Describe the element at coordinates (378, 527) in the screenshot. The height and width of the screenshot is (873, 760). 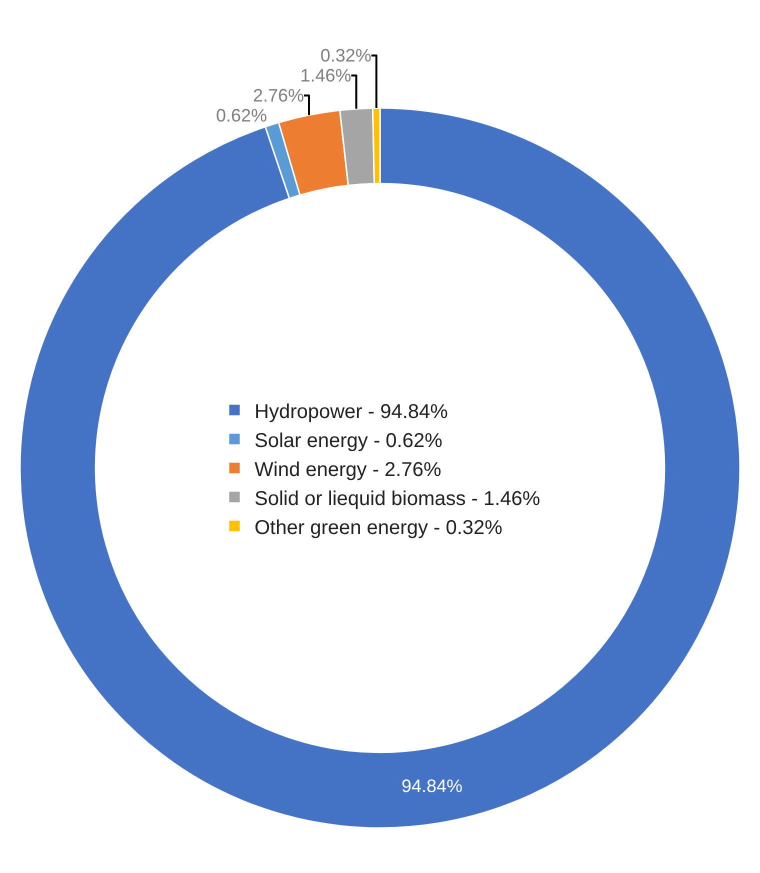
I see `legend-label: Other green energy - 0.32%` at that location.